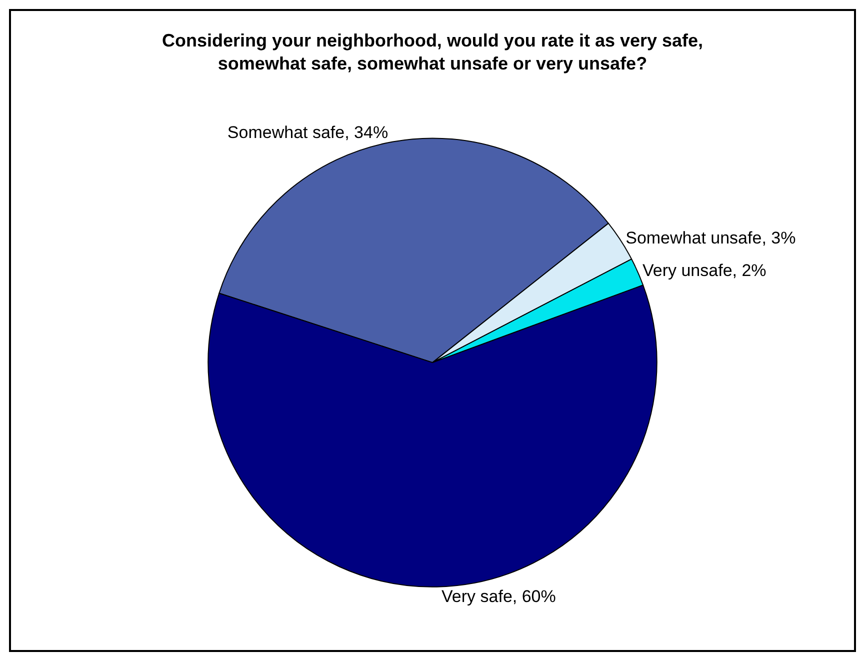 This screenshot has width=865, height=661. I want to click on chart-title: Considering your neighborhood, would you rate it as very safe, somewhat safe, somewhat unsafe or very unsafe?, so click(433, 52).